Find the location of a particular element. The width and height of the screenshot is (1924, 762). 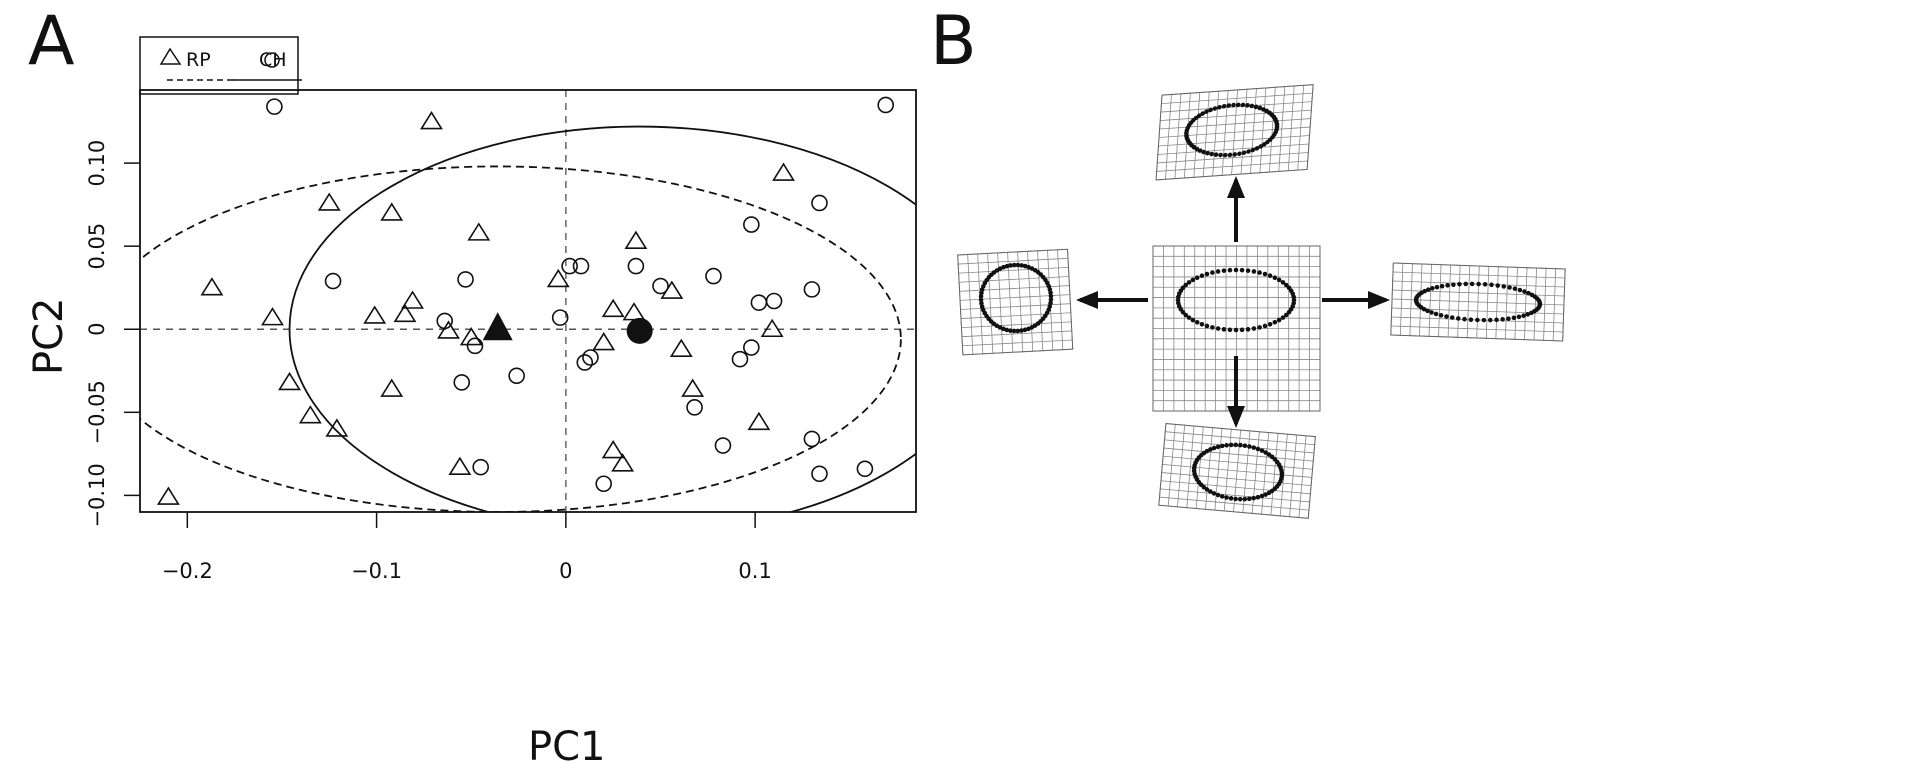

left-grid is located at coordinates (1015, 302).